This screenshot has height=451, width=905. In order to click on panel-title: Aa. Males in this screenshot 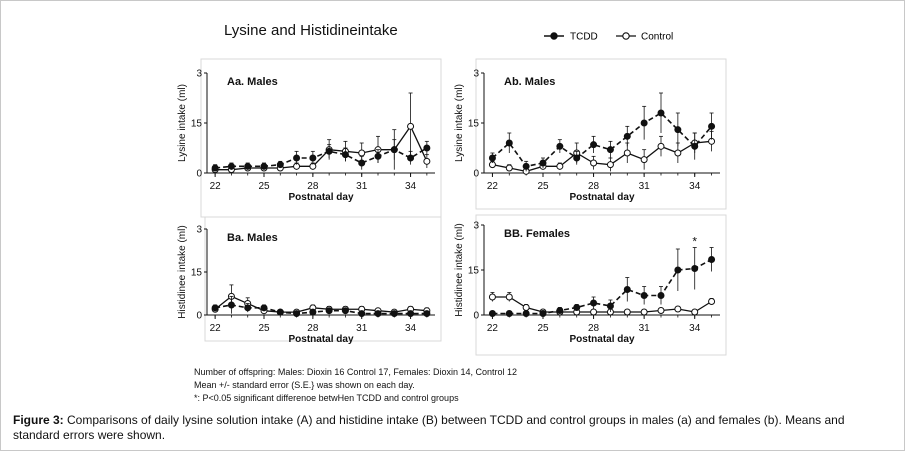, I will do `click(252, 82)`.